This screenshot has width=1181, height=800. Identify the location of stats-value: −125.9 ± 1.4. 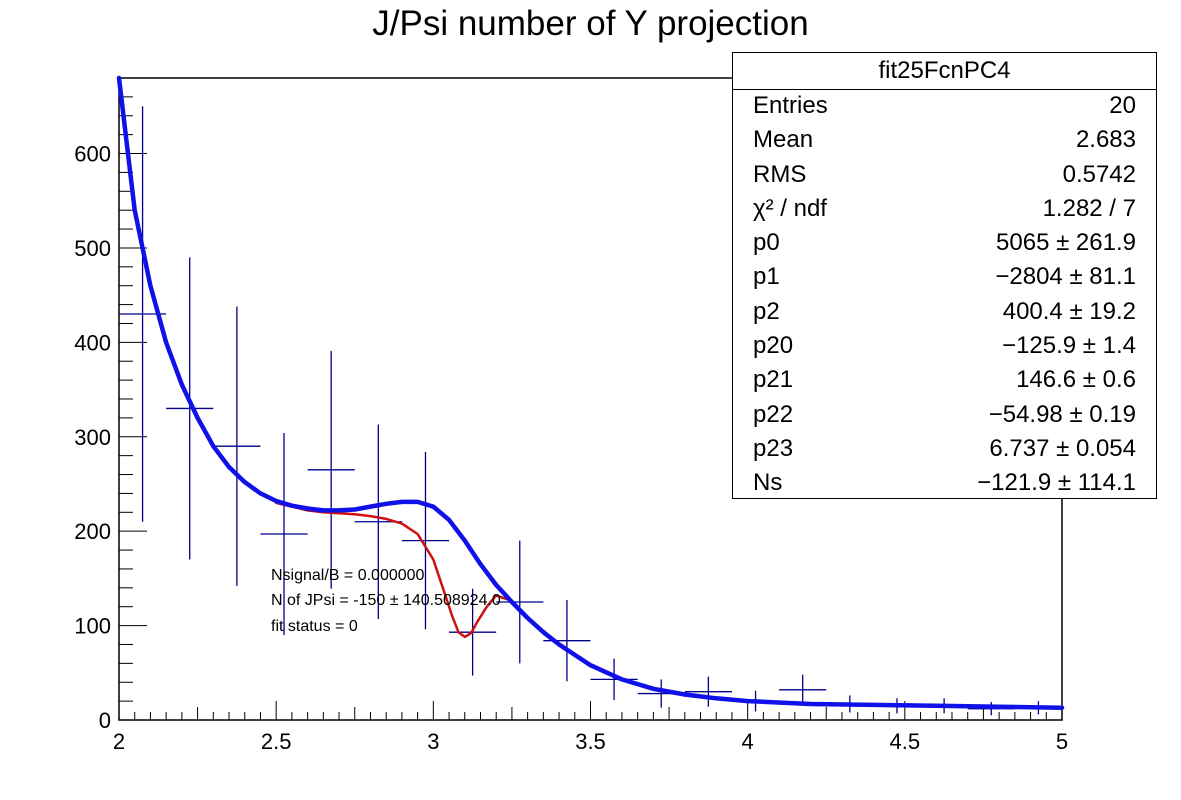
(1069, 346).